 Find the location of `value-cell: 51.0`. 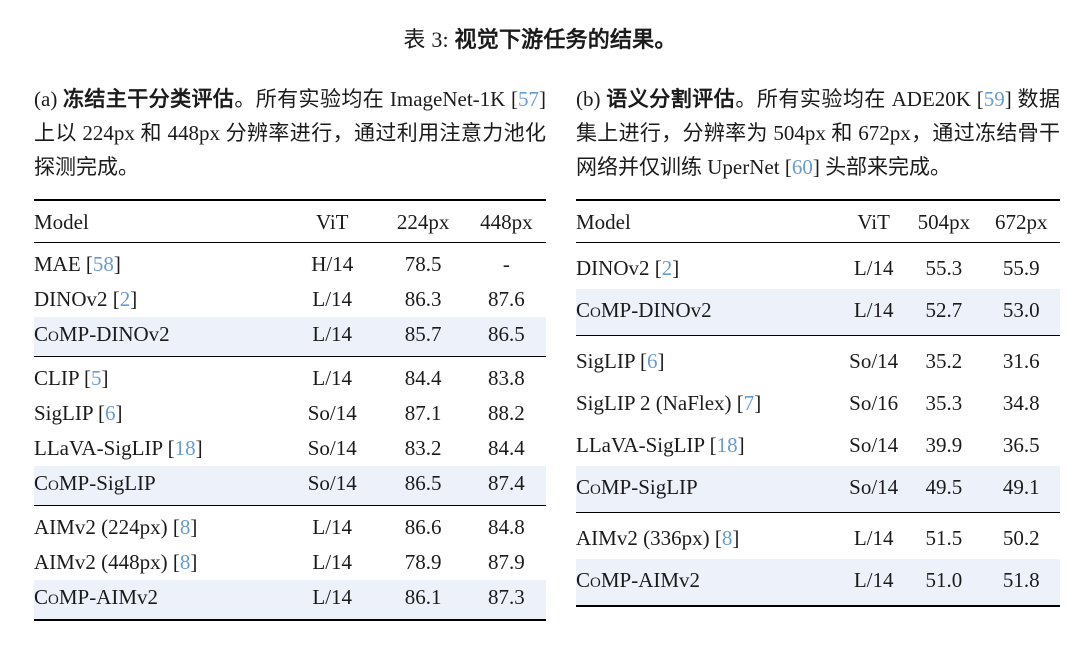

value-cell: 51.0 is located at coordinates (944, 582).